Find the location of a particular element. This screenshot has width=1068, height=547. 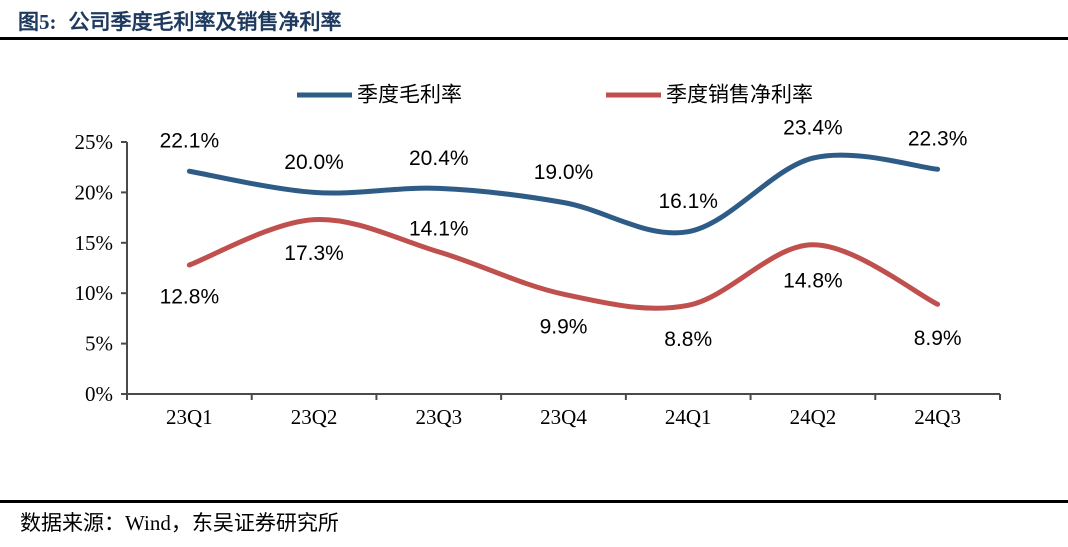

x-axis-label: 23Q1 is located at coordinates (189, 417).